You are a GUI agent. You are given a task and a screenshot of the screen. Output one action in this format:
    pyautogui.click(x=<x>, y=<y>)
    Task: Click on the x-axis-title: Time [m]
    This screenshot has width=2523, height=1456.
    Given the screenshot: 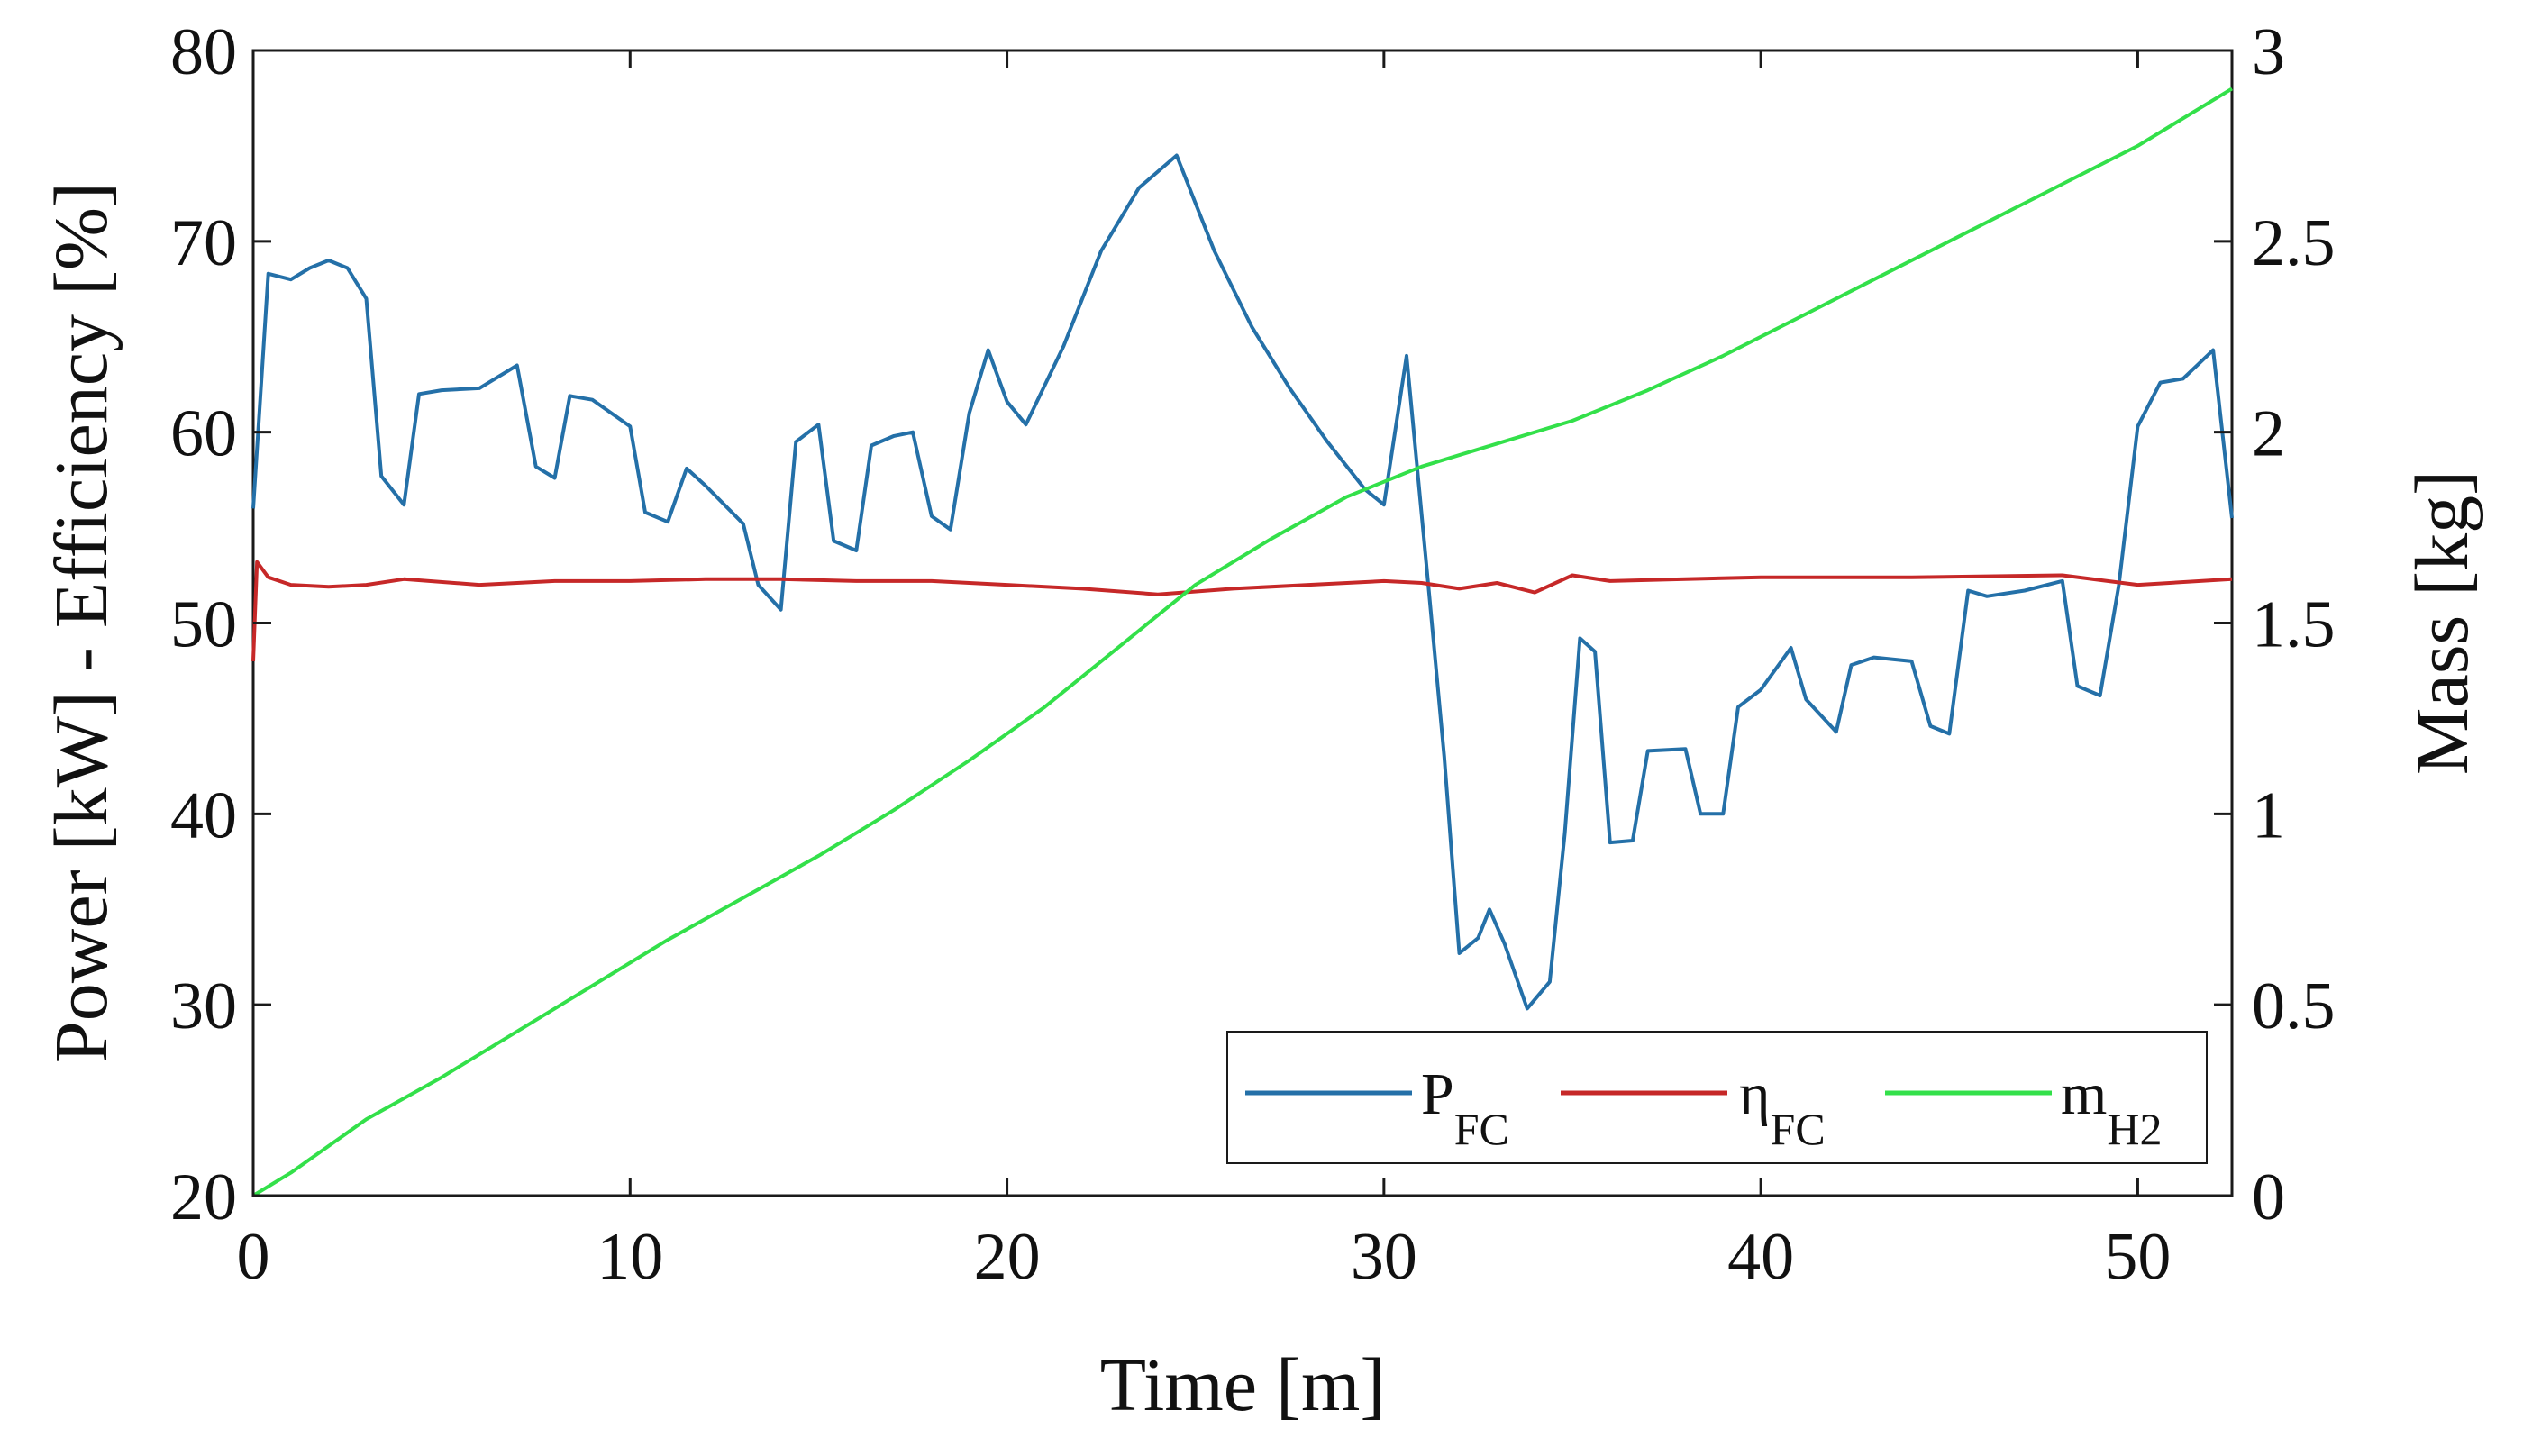 What is the action you would take?
    pyautogui.click(x=1243, y=1385)
    